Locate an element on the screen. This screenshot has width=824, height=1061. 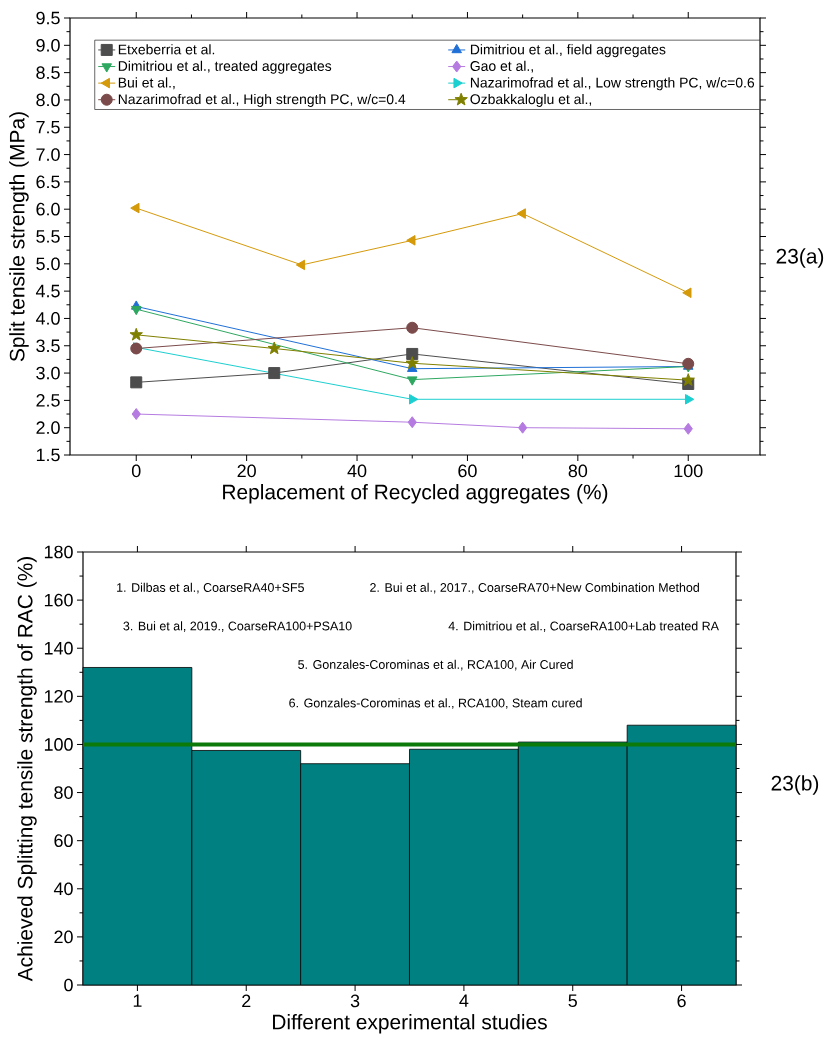
legend-label: Gao et al., is located at coordinates (501, 66).